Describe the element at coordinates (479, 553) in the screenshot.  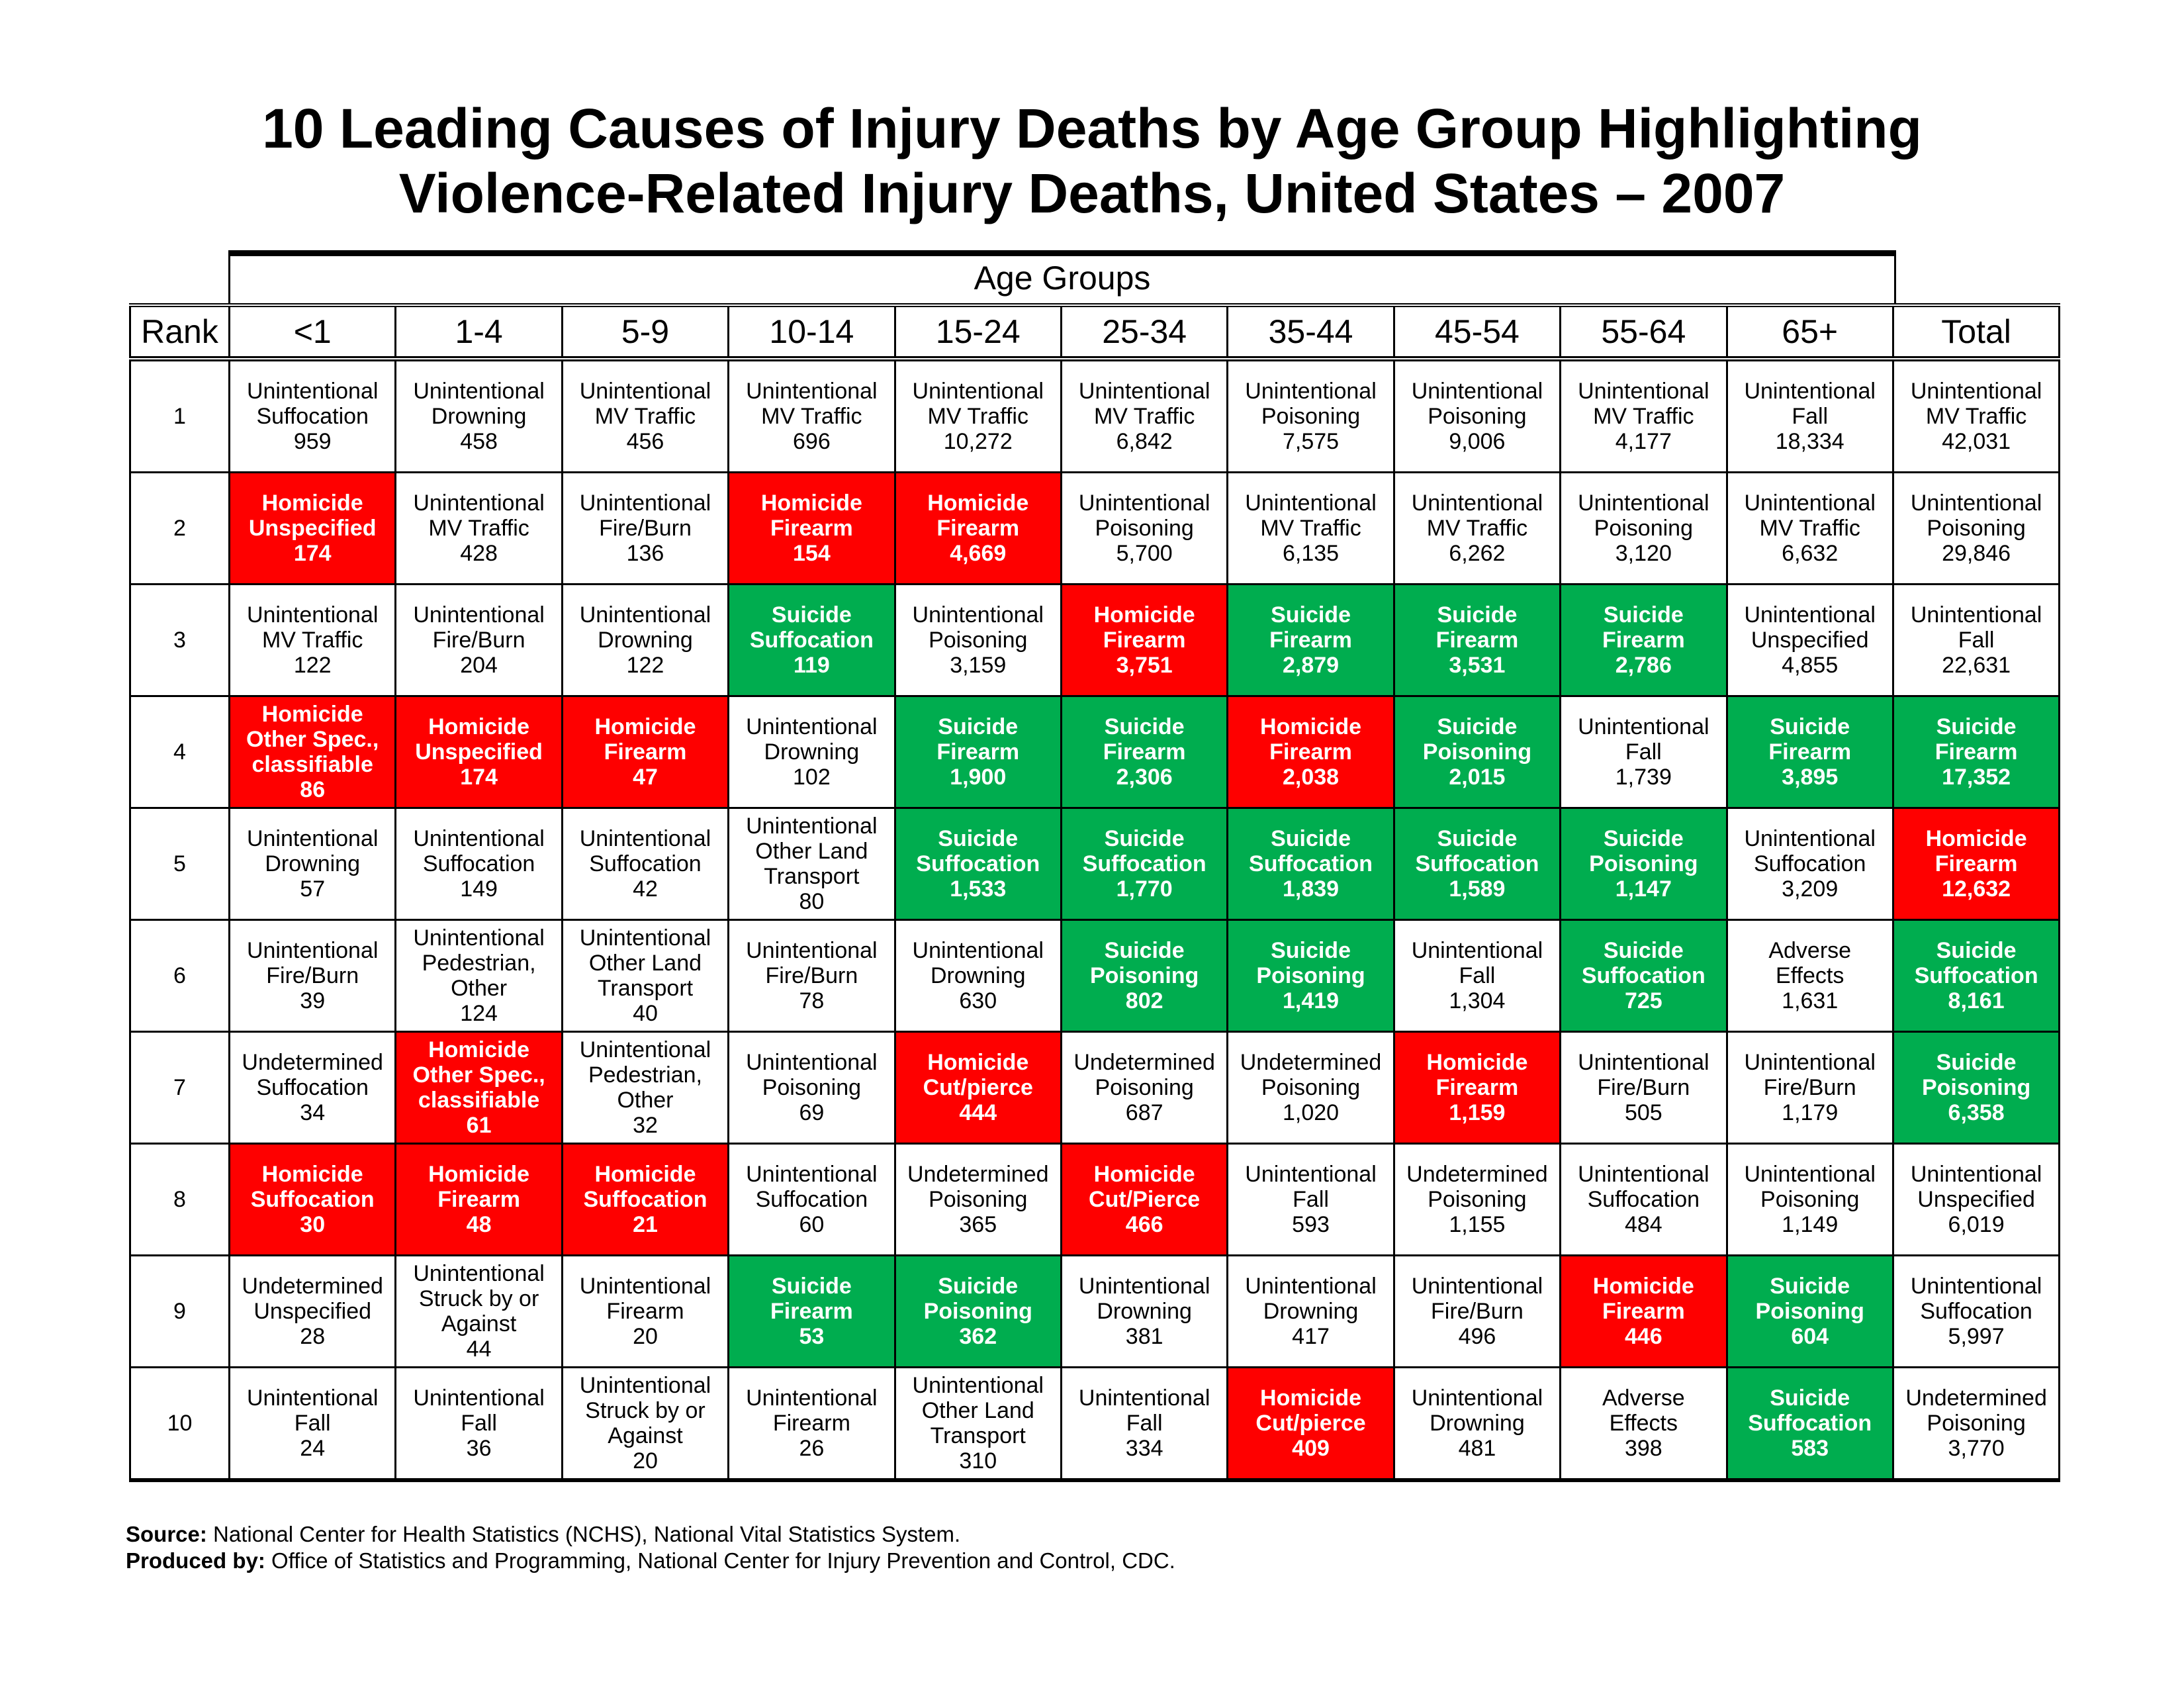
I see `death-count: 428` at that location.